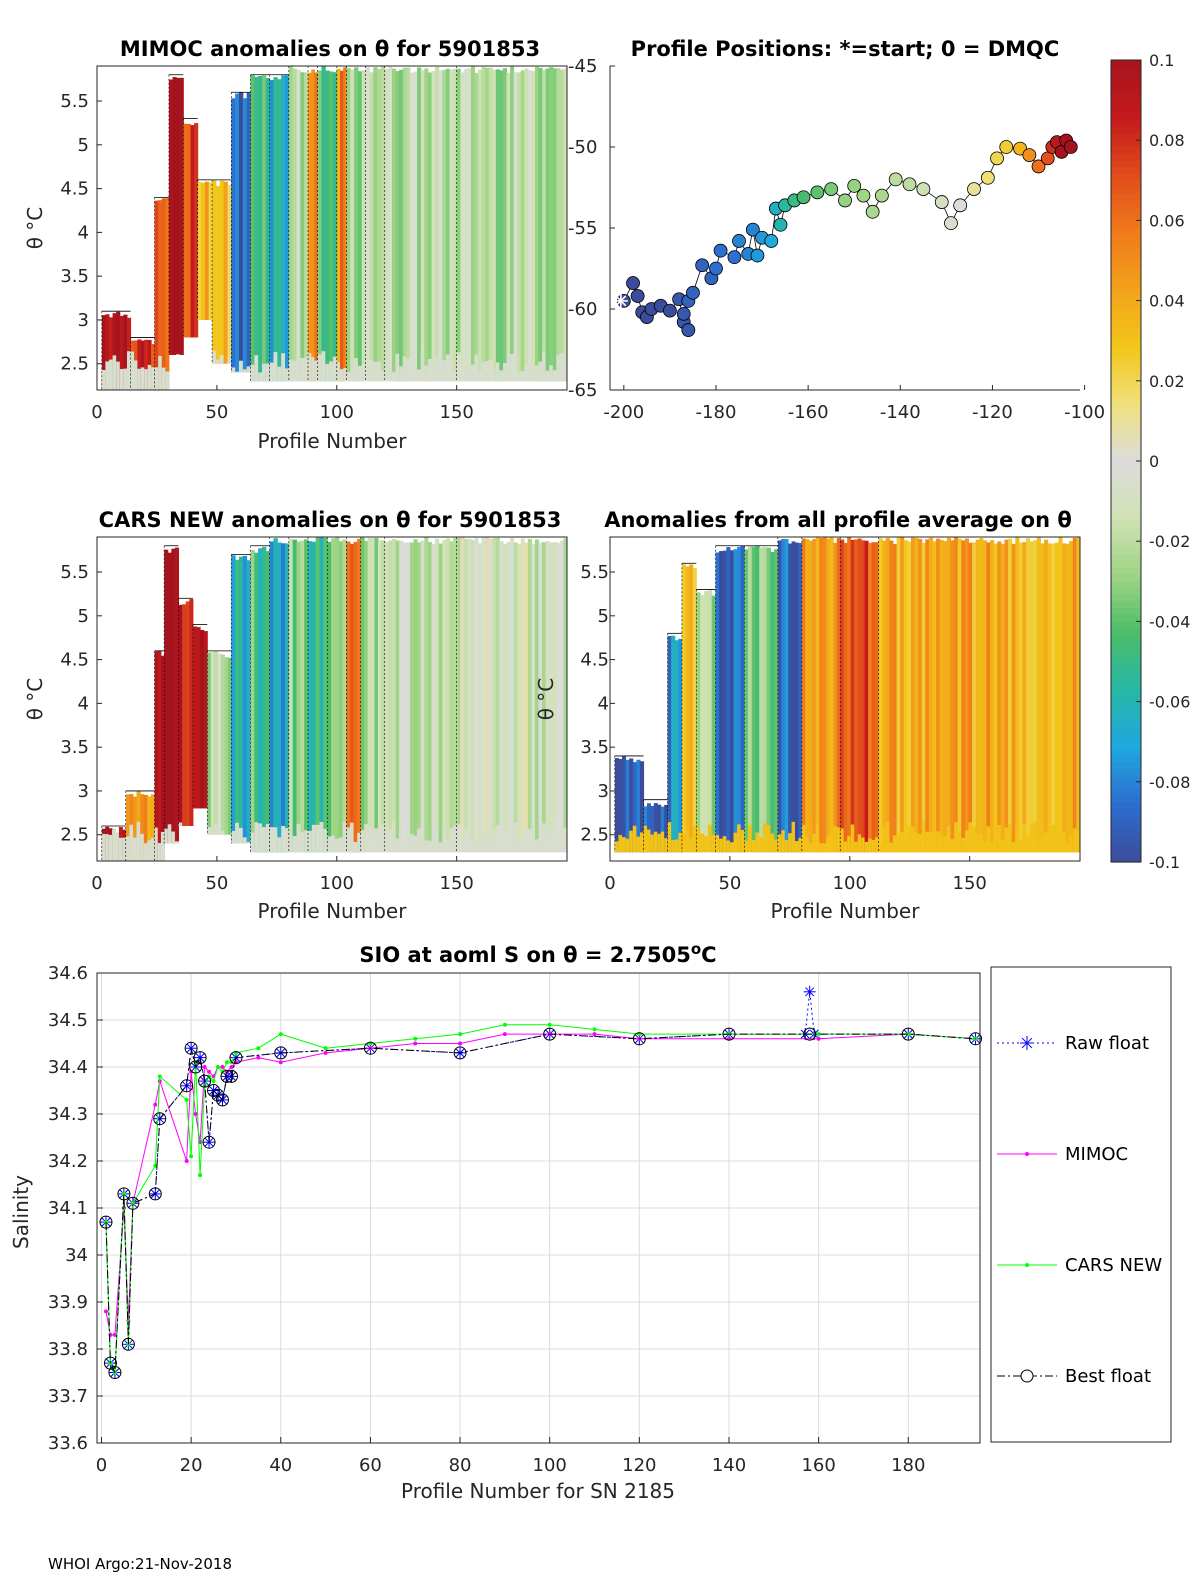 The width and height of the screenshot is (1200, 1575). What do you see at coordinates (1027, 1043) in the screenshot?
I see `legend-swatch-marker` at bounding box center [1027, 1043].